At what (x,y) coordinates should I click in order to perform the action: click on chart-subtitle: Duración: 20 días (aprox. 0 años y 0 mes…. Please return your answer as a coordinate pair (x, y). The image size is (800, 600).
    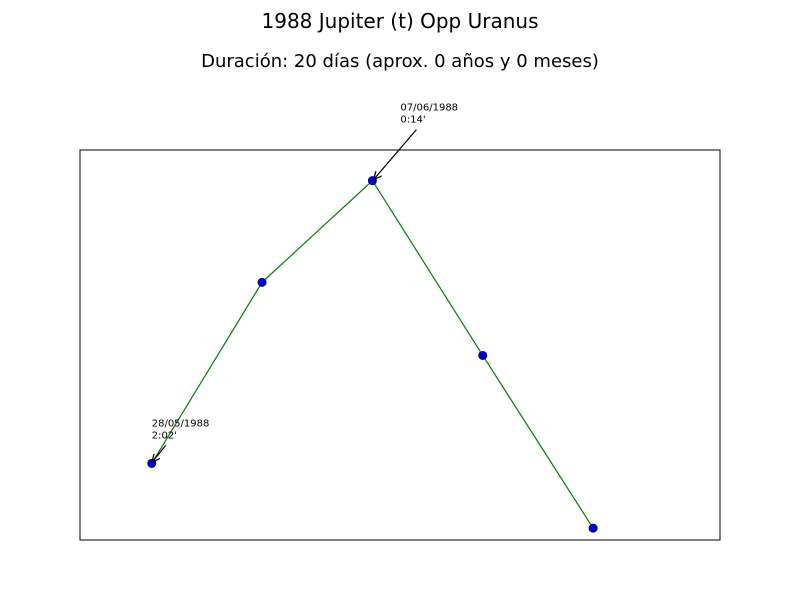
    Looking at the image, I should click on (400, 61).